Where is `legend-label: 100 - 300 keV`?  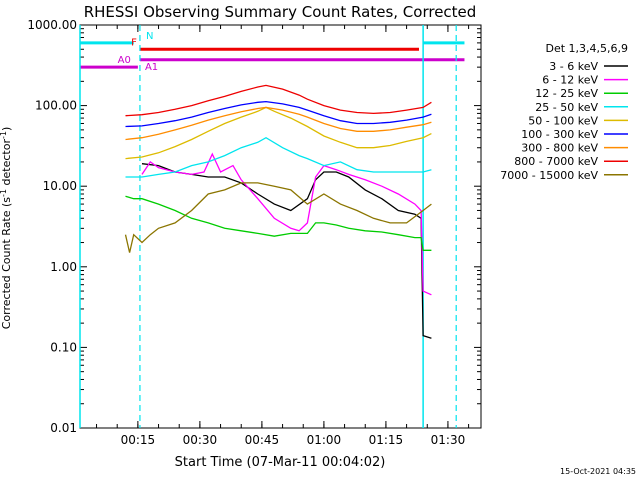 legend-label: 100 - 300 keV is located at coordinates (559, 134).